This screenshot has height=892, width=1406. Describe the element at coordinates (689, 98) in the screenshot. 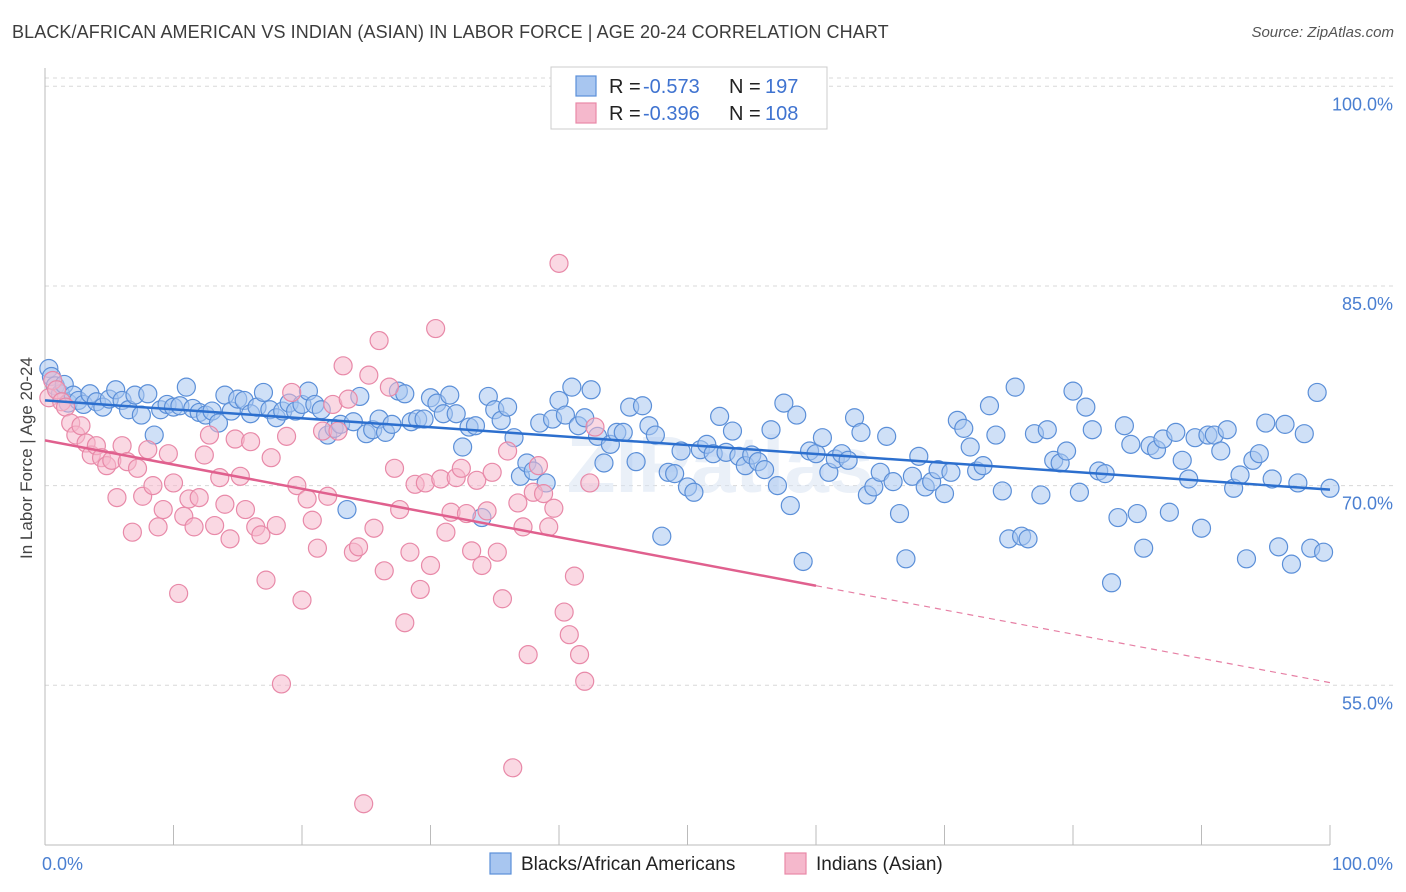

I see `legend-box: R = -0.573 N = 197 R = -0.396 N = 108` at that location.